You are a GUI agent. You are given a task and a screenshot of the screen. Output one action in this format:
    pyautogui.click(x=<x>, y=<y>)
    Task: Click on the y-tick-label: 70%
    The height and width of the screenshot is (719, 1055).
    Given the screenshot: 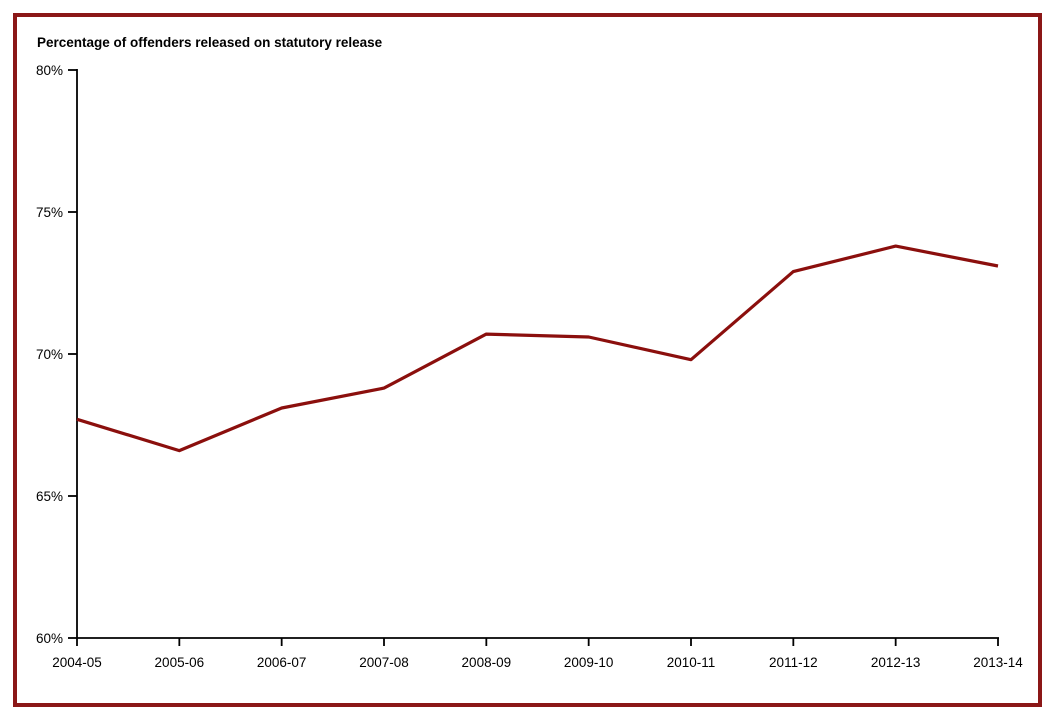 What is the action you would take?
    pyautogui.click(x=49, y=354)
    